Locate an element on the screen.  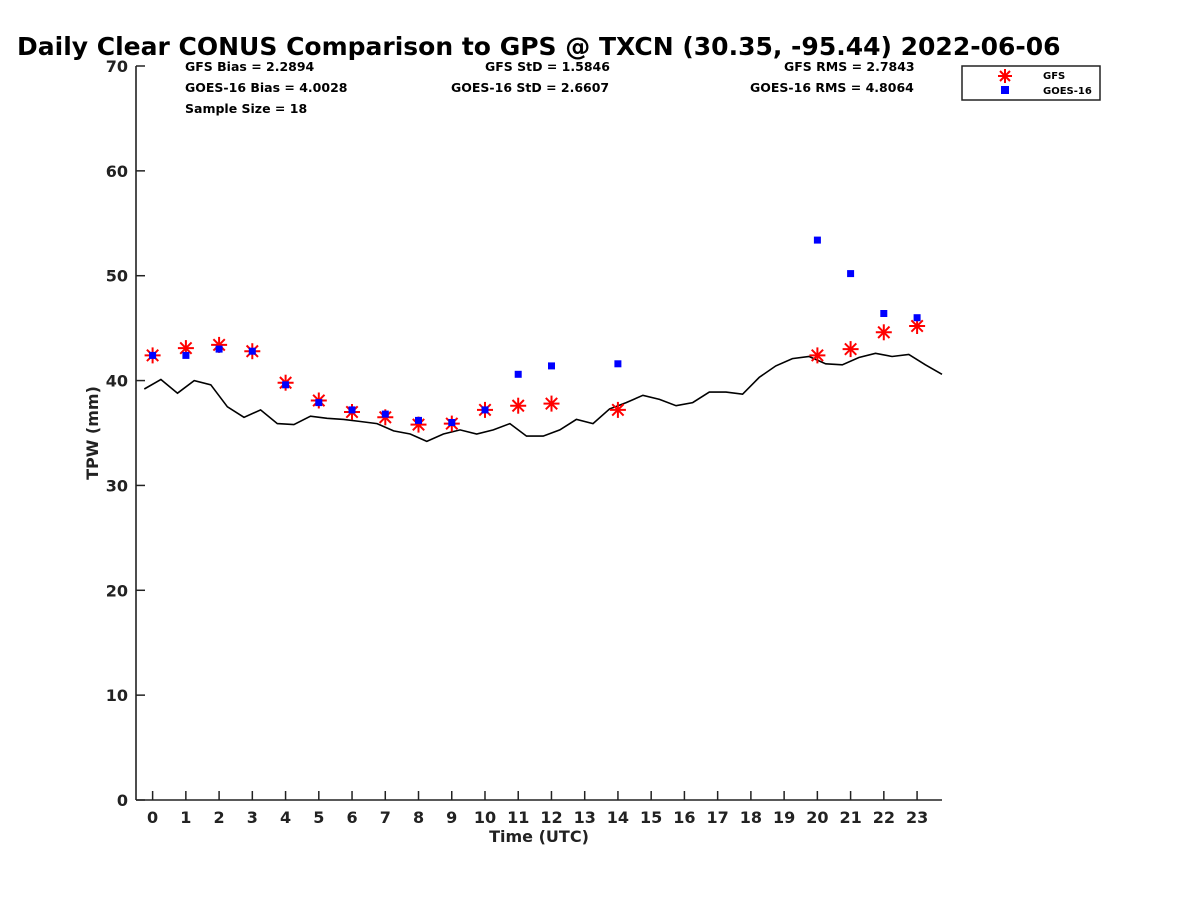
x-axis-label: Time (UTC) is located at coordinates (539, 836).